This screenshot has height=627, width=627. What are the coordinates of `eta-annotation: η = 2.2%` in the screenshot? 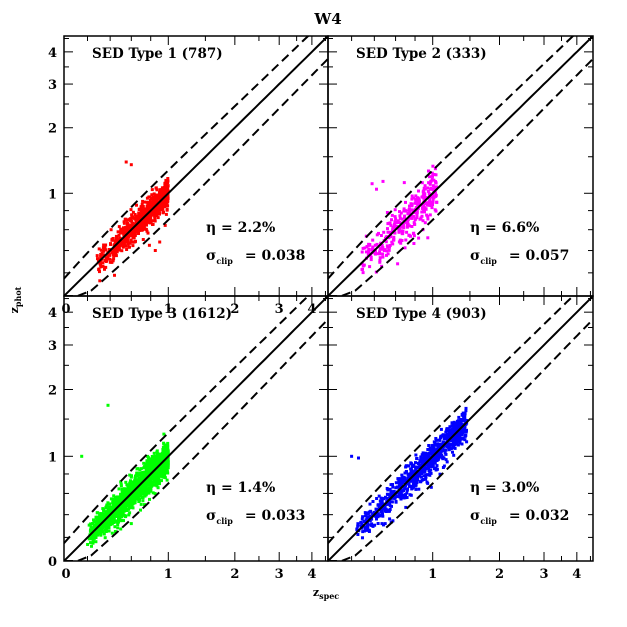 It's located at (240, 228).